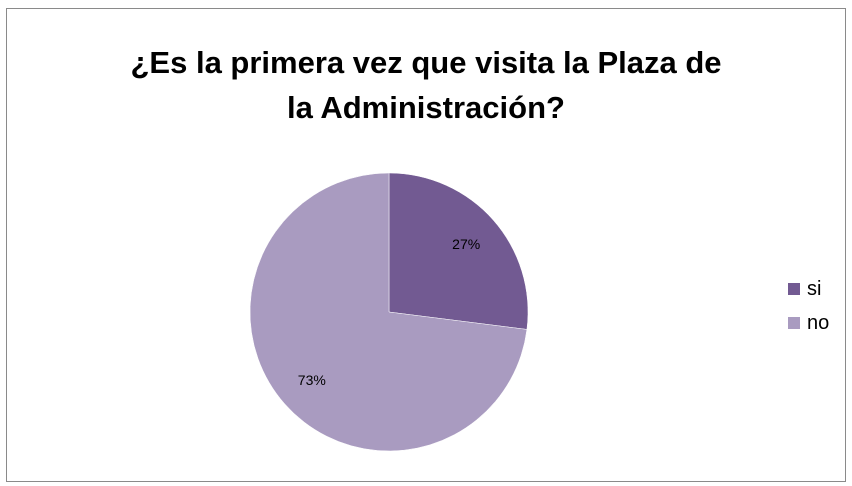  Describe the element at coordinates (794, 323) in the screenshot. I see `legend-swatch-no` at that location.